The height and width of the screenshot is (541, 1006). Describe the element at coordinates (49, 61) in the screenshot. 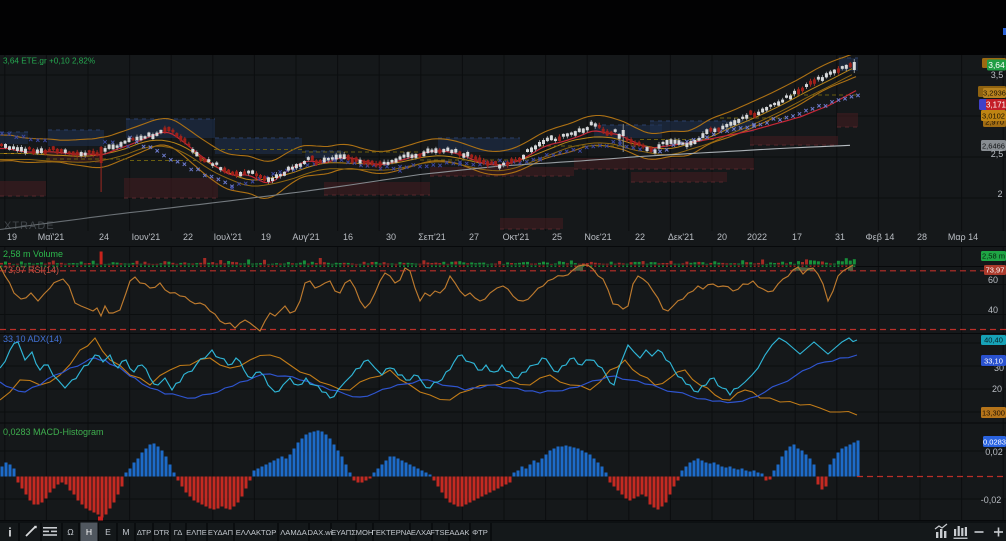

I see `svg-text: 3,64 ETE.gr +0,10 2,82%` at that location.